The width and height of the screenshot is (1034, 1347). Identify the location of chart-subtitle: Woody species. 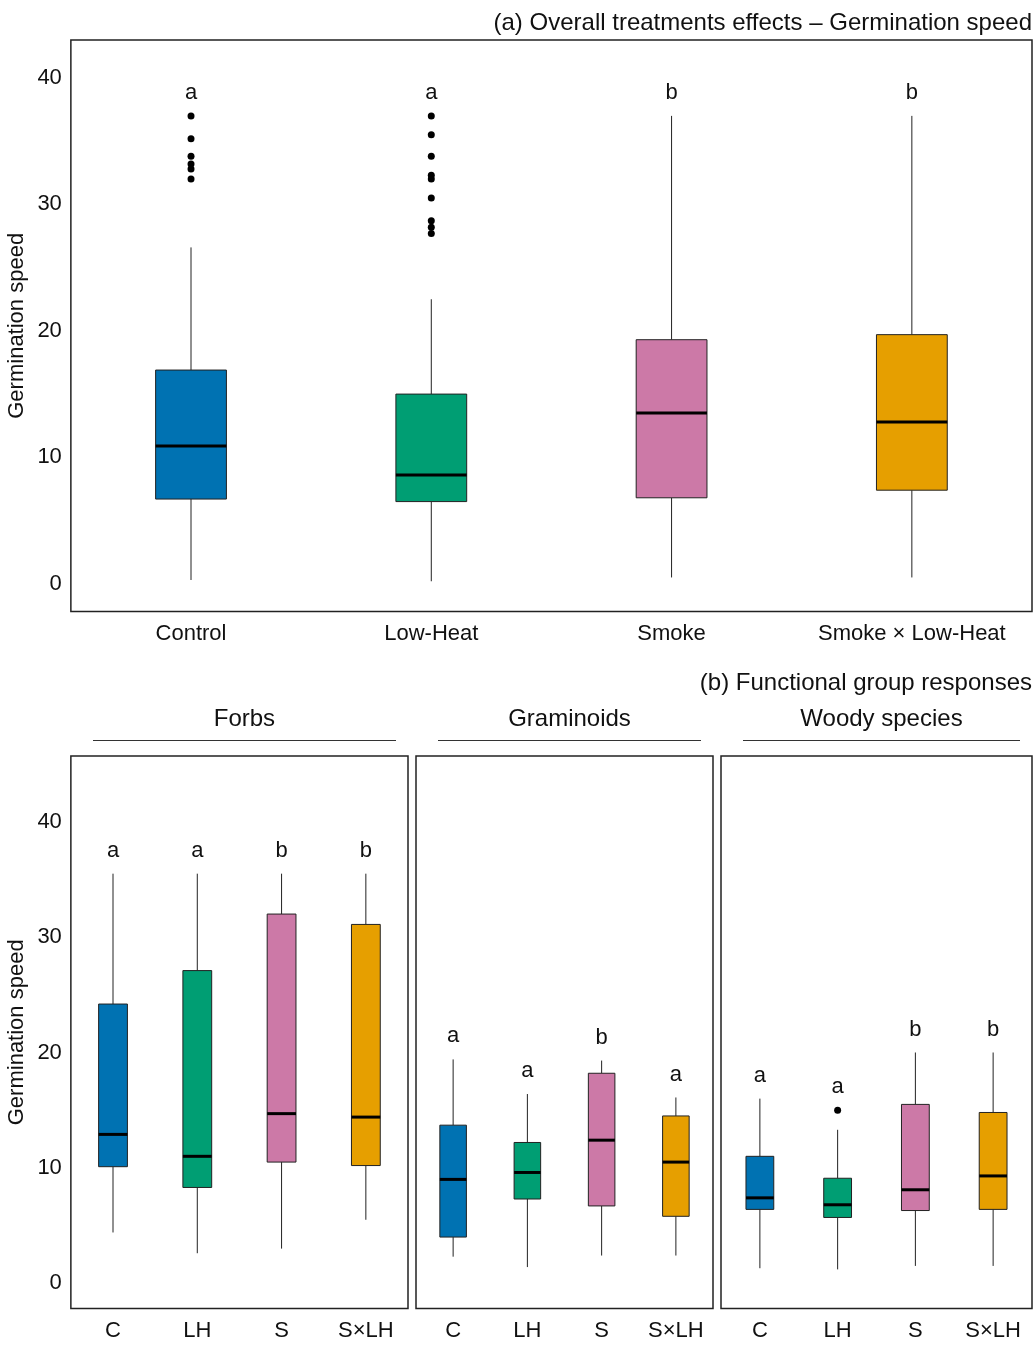
(881, 722).